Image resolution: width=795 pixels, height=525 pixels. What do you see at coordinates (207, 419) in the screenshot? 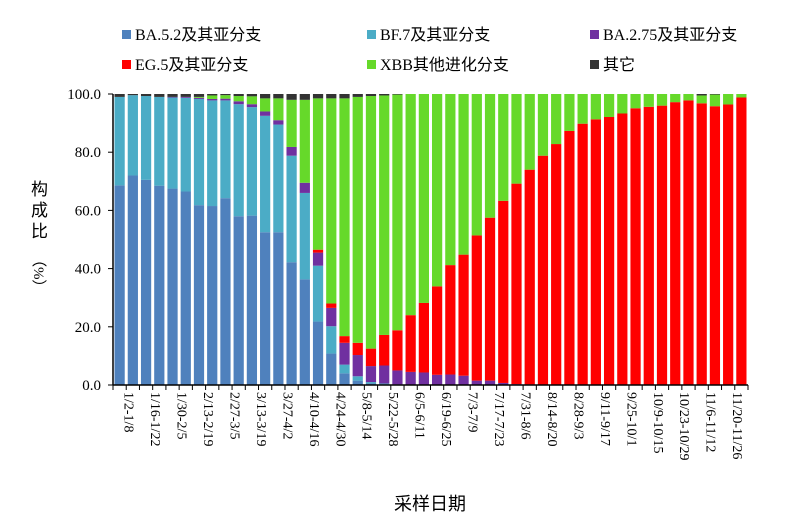
I see `x-tick-label: 2/13-2/19` at bounding box center [207, 419].